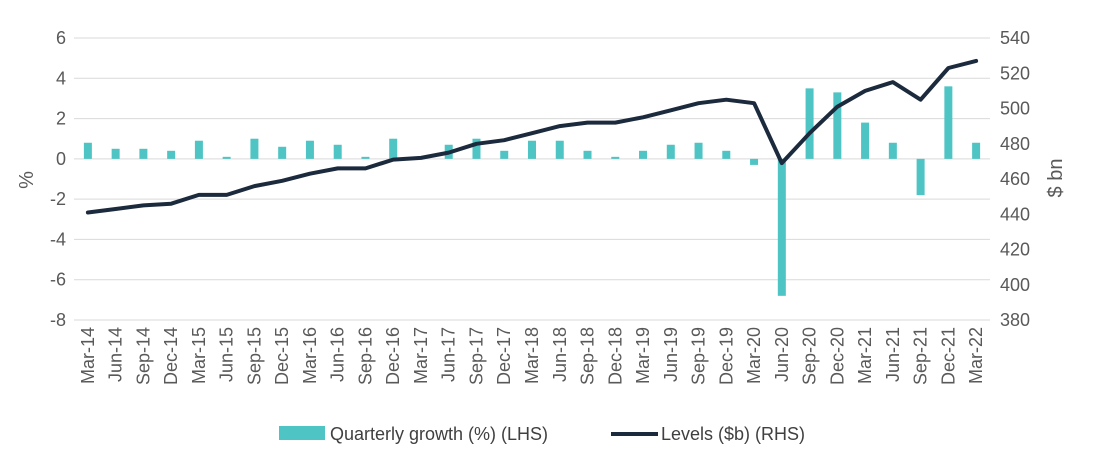 The height and width of the screenshot is (472, 1093). I want to click on x-tick-label: Dec-20, so click(837, 356).